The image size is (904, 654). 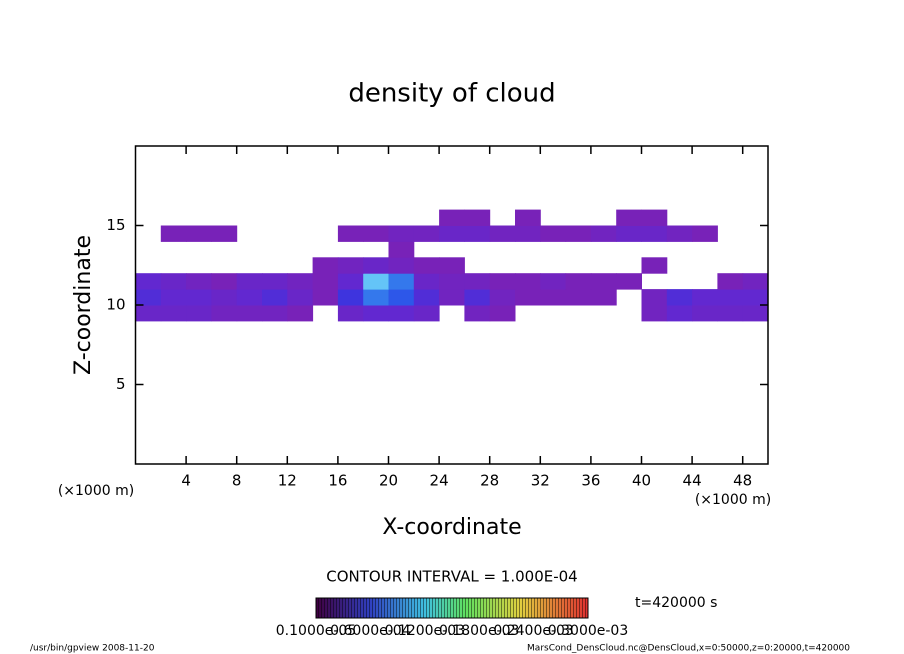 What do you see at coordinates (489, 481) in the screenshot?
I see `x-tick-label: 28` at bounding box center [489, 481].